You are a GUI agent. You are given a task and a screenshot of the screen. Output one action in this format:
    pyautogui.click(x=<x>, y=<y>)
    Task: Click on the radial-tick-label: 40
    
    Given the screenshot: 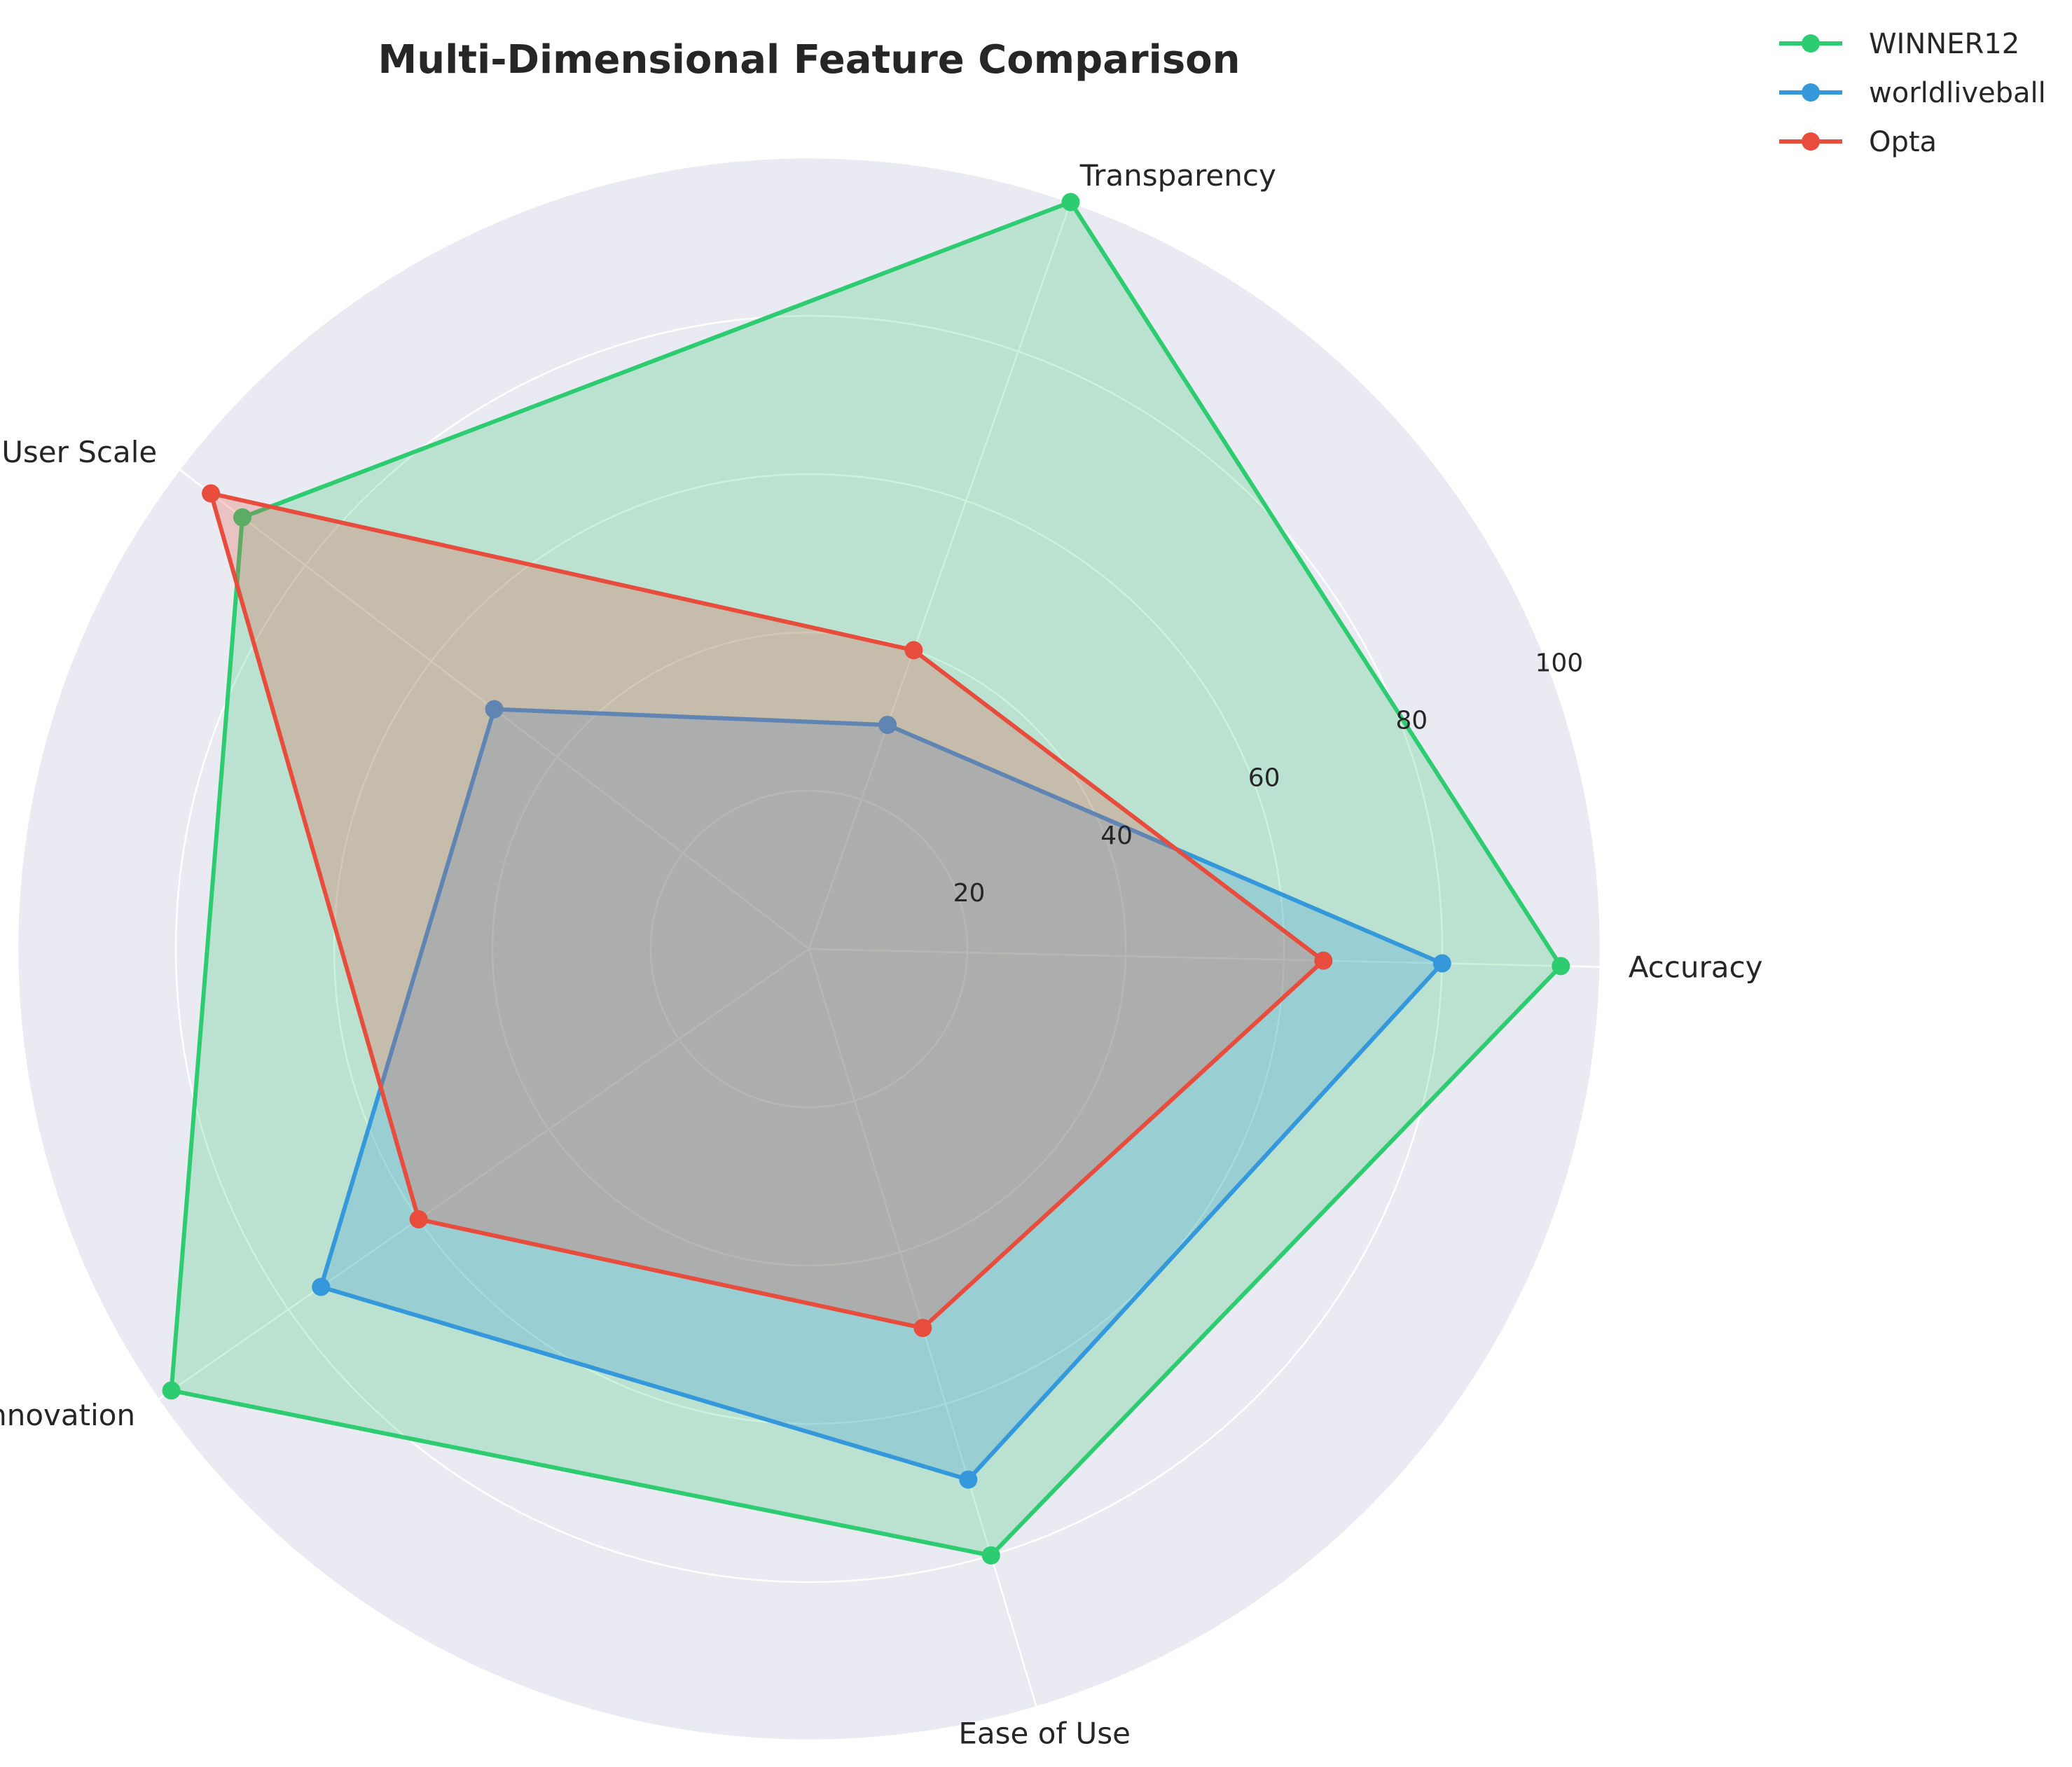 What is the action you would take?
    pyautogui.click(x=1116, y=836)
    